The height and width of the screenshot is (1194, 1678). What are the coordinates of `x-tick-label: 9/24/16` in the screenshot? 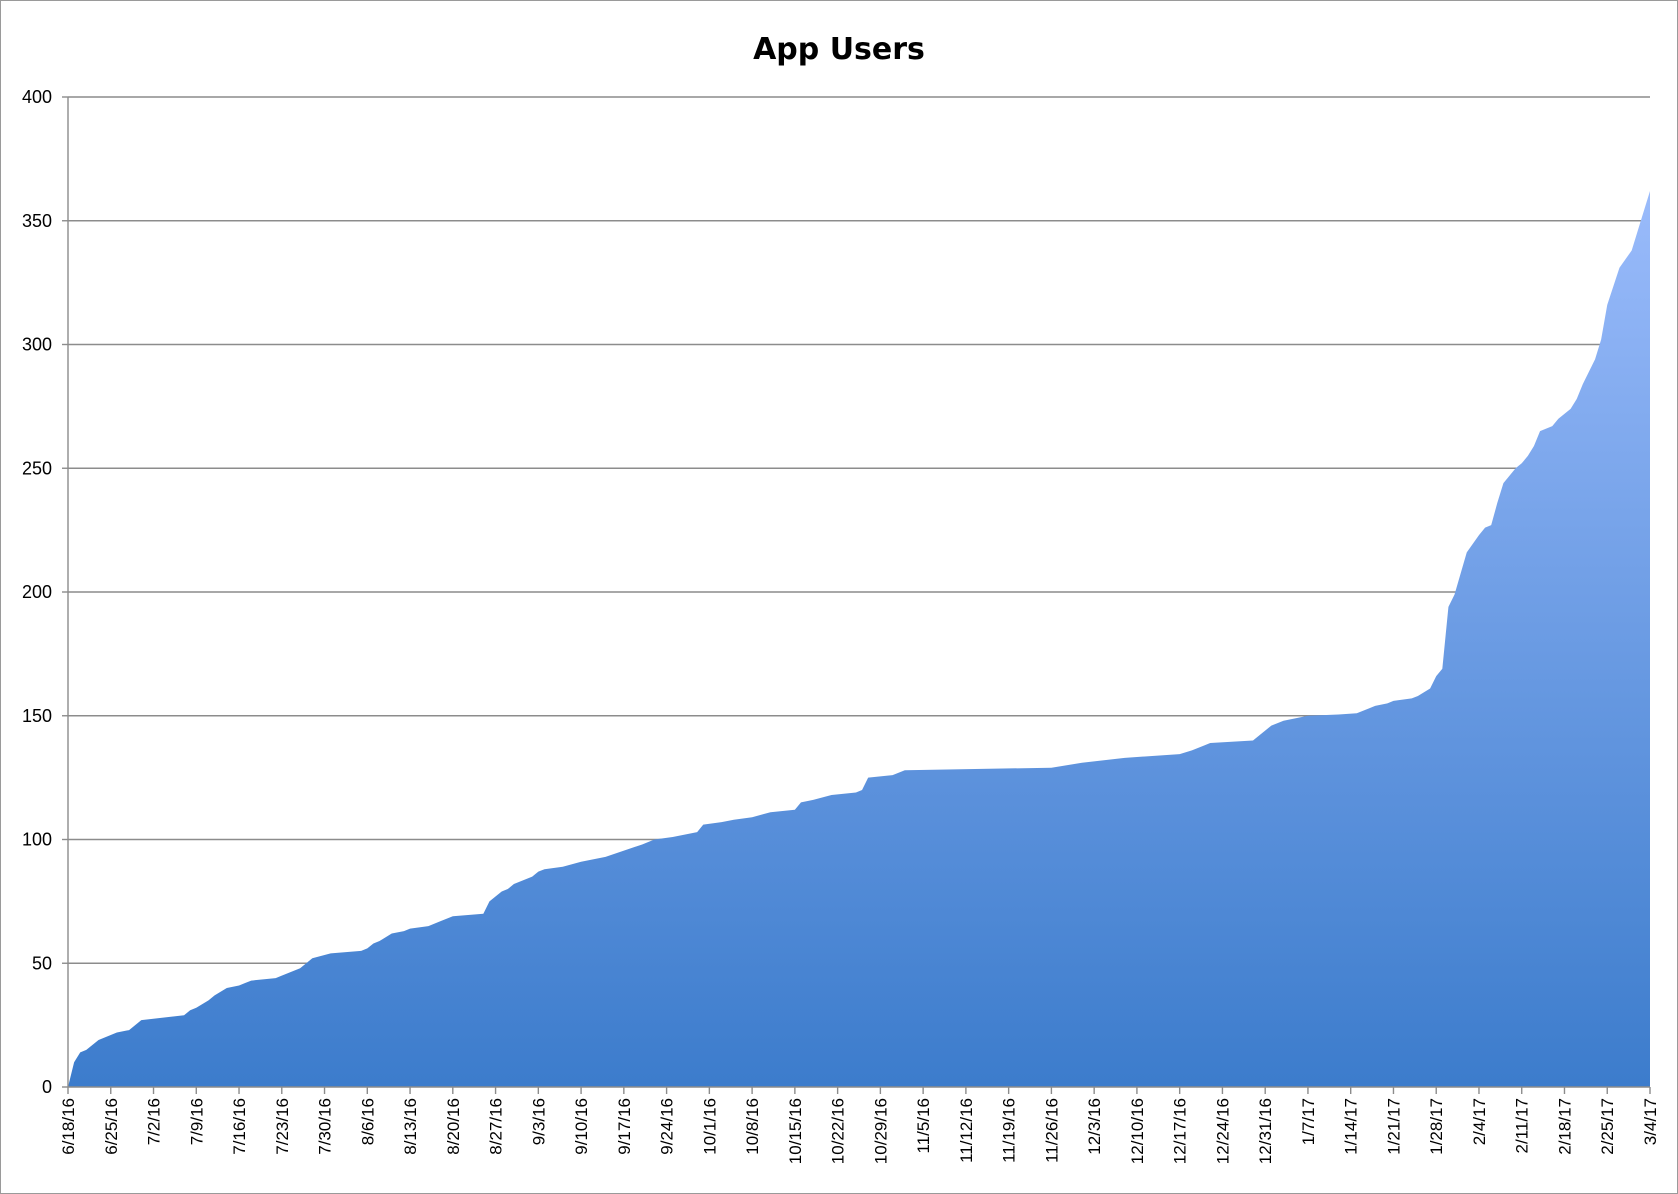 It's located at (667, 1126).